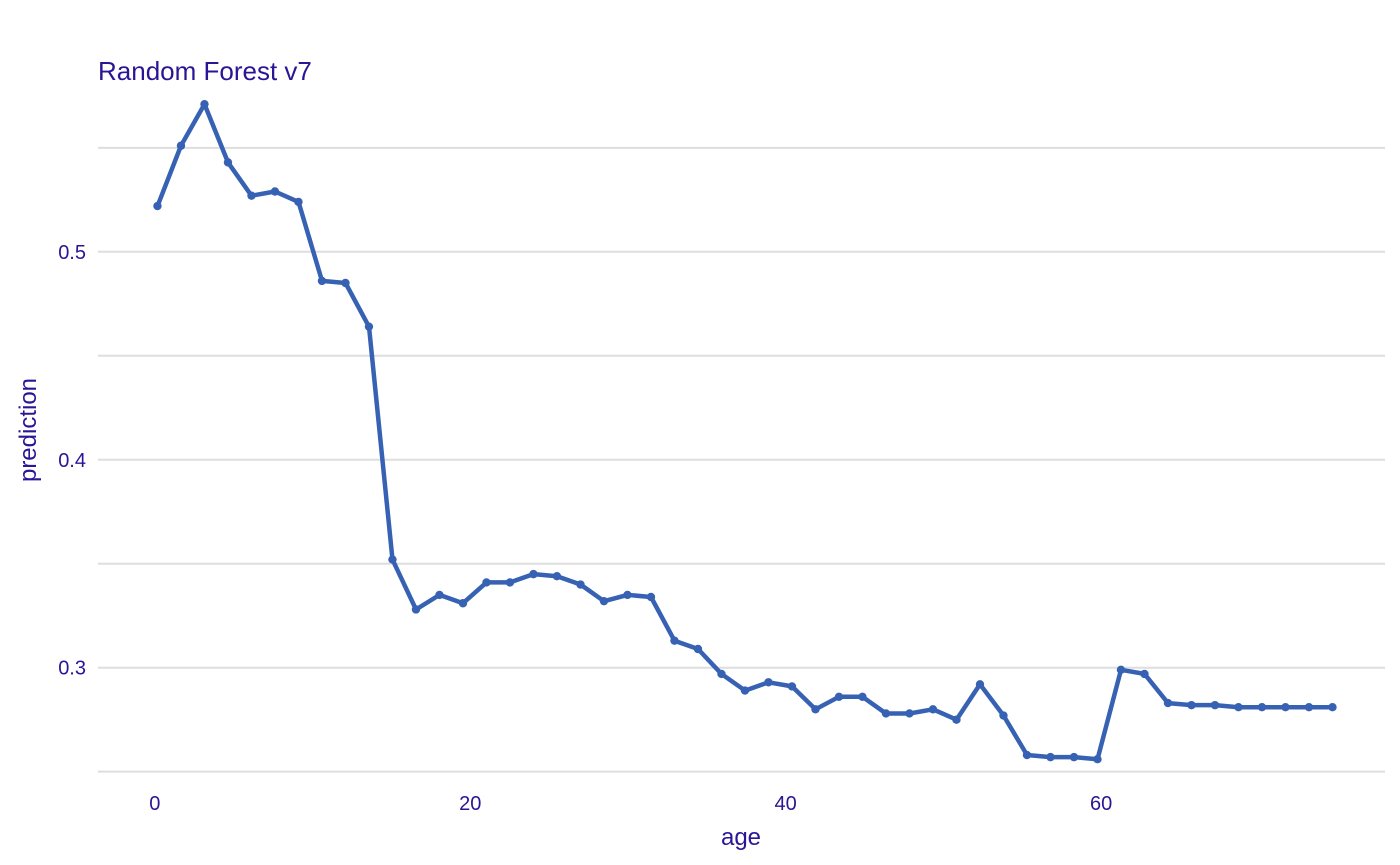 The width and height of the screenshot is (1400, 865). What do you see at coordinates (470, 804) in the screenshot?
I see `x-tick-label: 20` at bounding box center [470, 804].